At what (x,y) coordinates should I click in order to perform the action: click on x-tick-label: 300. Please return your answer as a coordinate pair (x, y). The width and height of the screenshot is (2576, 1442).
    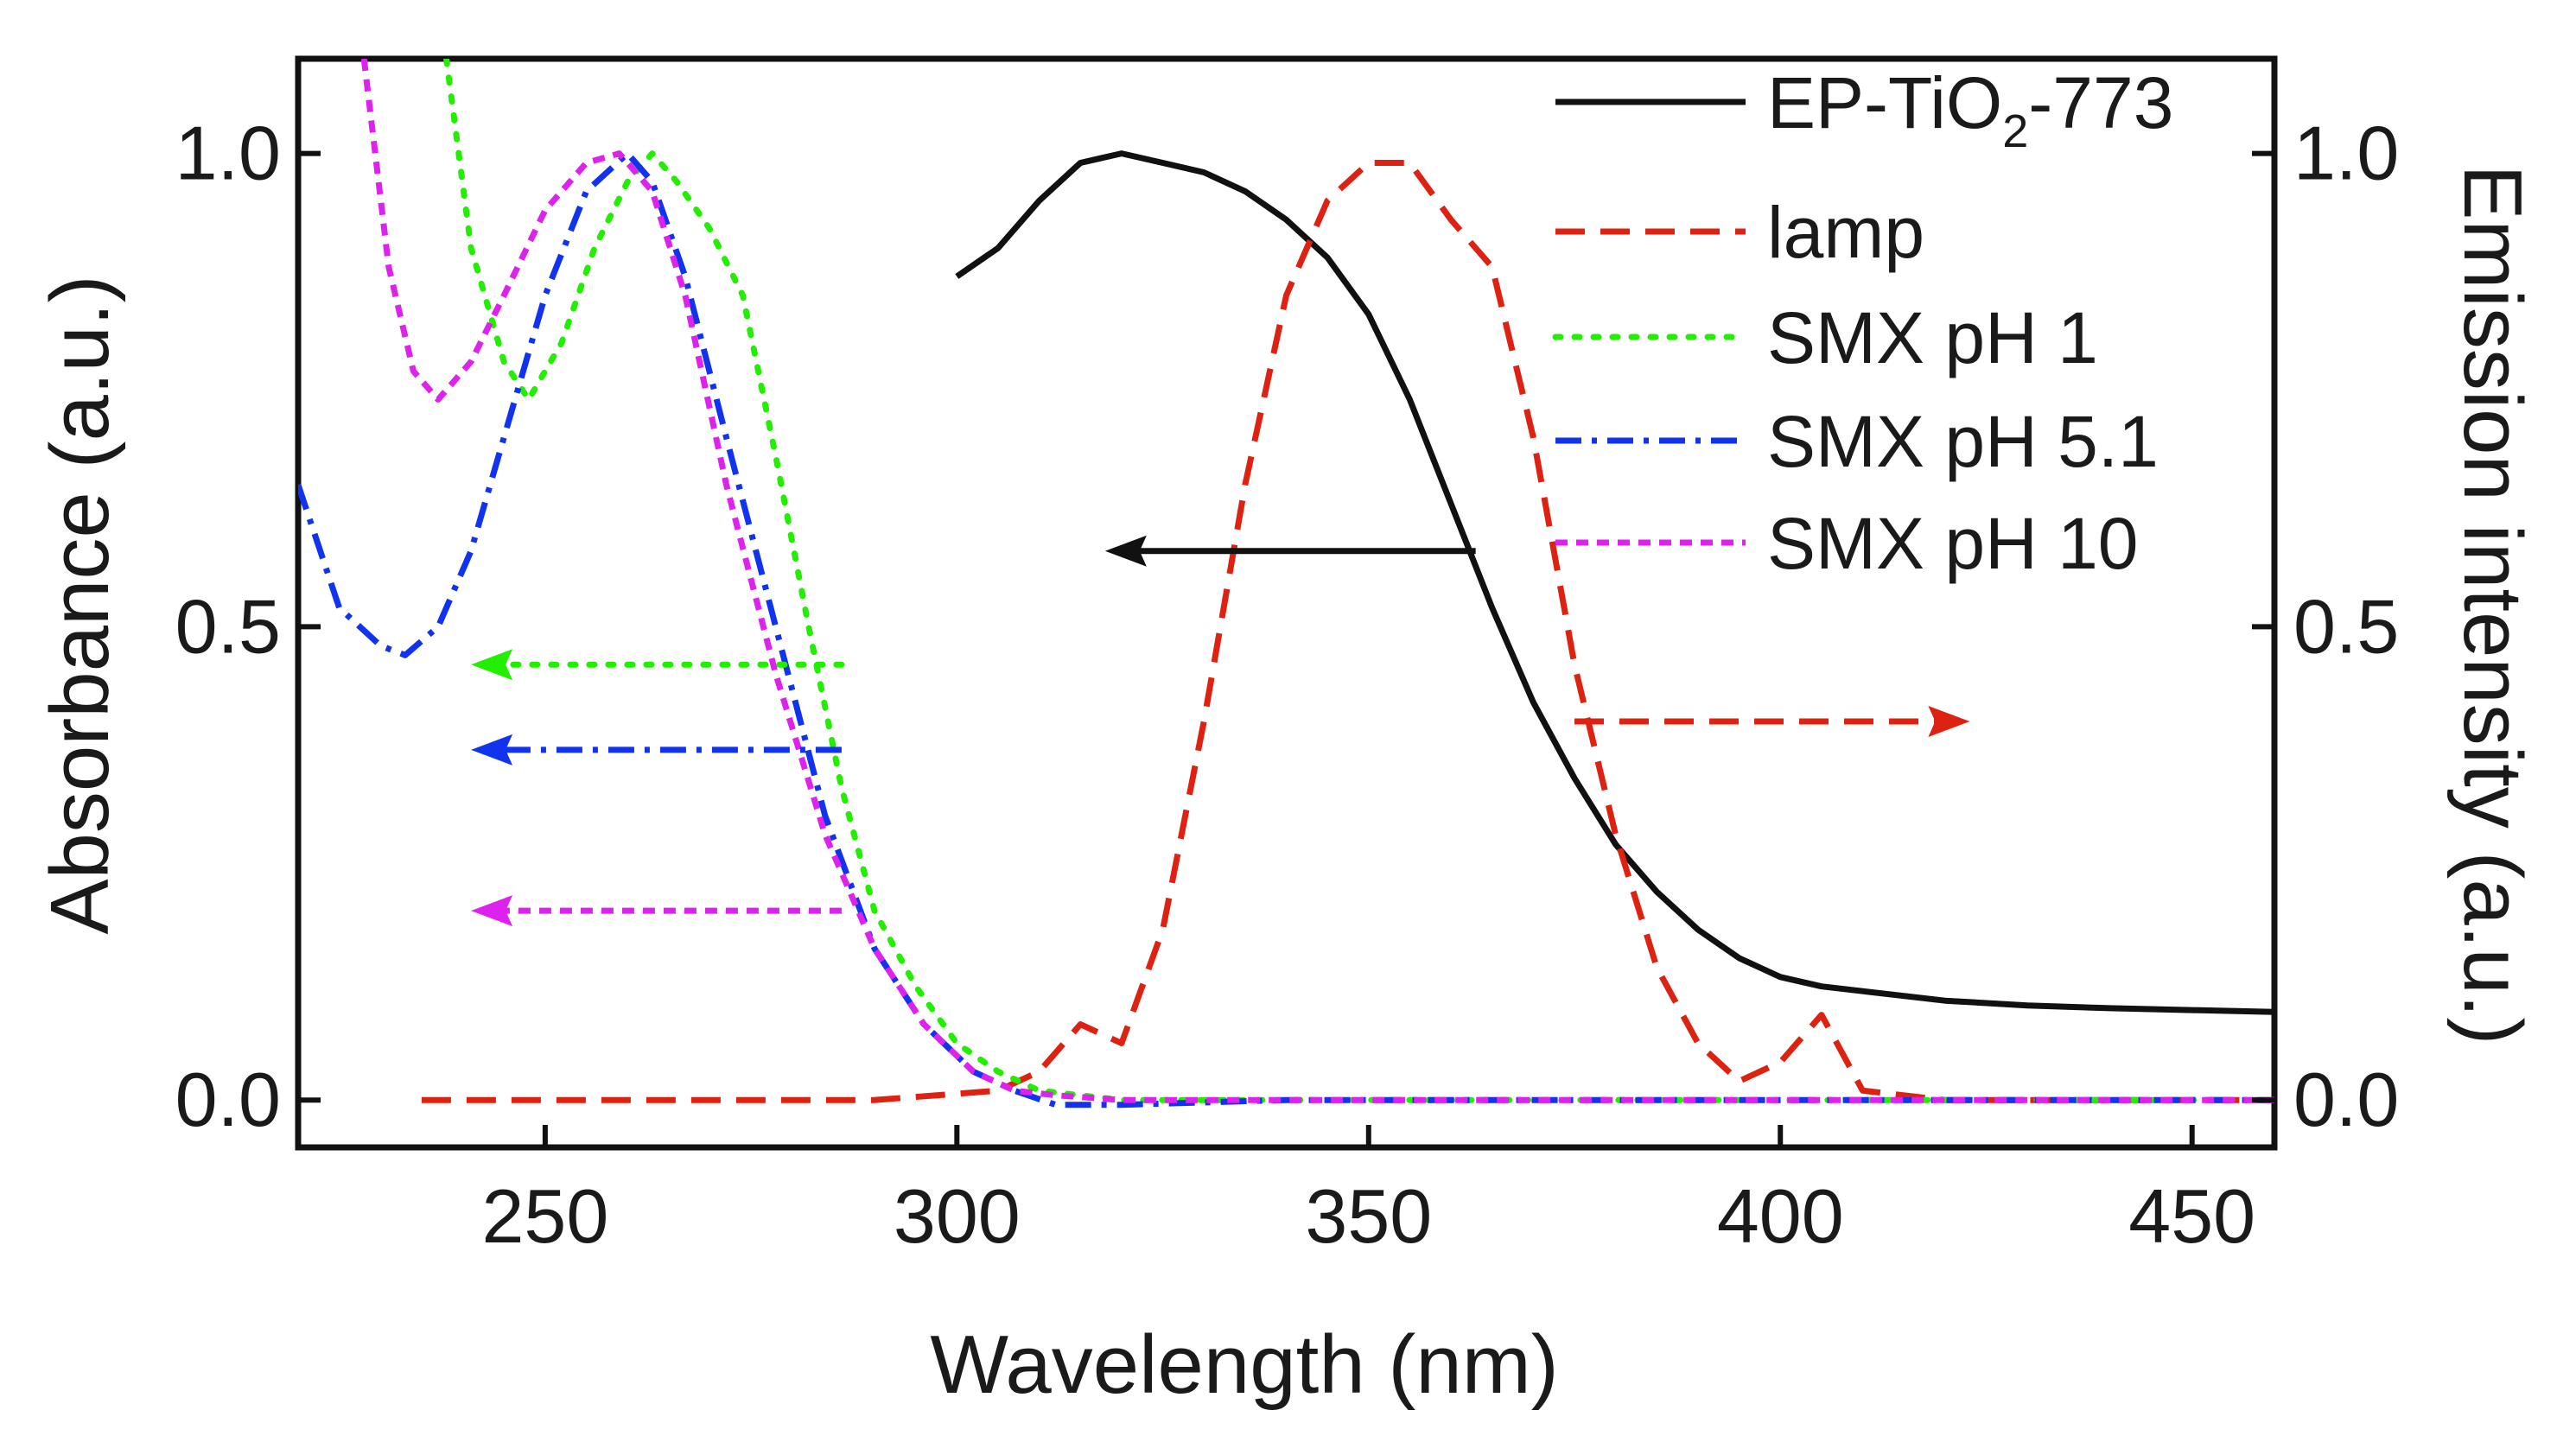
    Looking at the image, I should click on (958, 1216).